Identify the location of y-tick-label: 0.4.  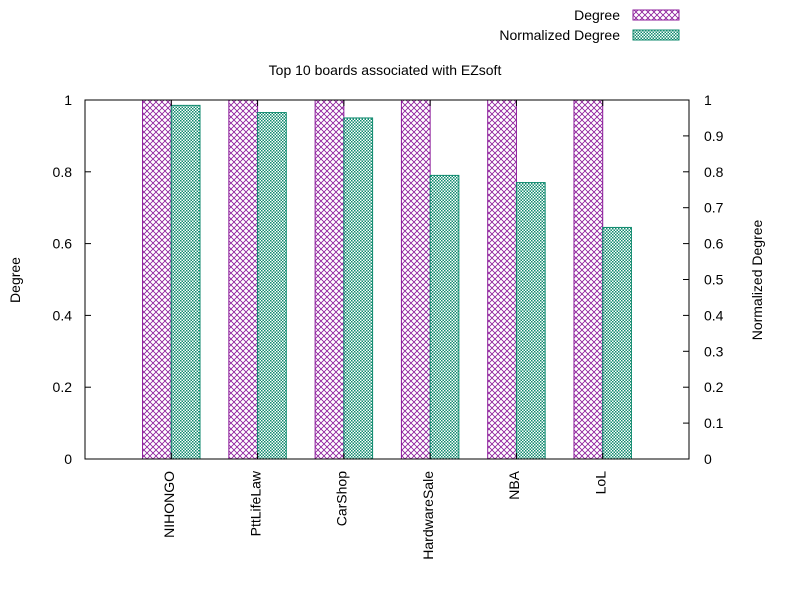
(63, 315).